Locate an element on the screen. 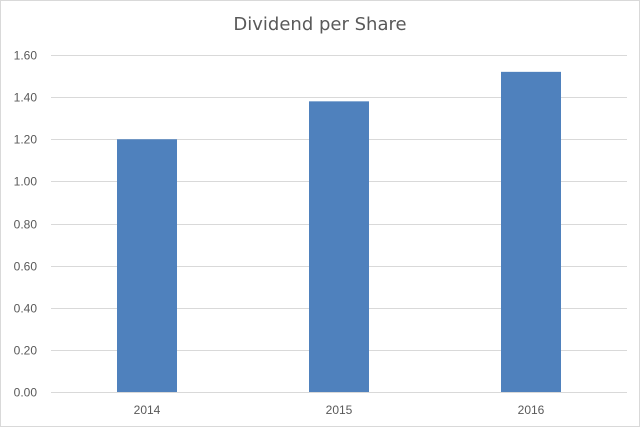 The width and height of the screenshot is (640, 427). y-tick-label: 0.80 is located at coordinates (26, 225).